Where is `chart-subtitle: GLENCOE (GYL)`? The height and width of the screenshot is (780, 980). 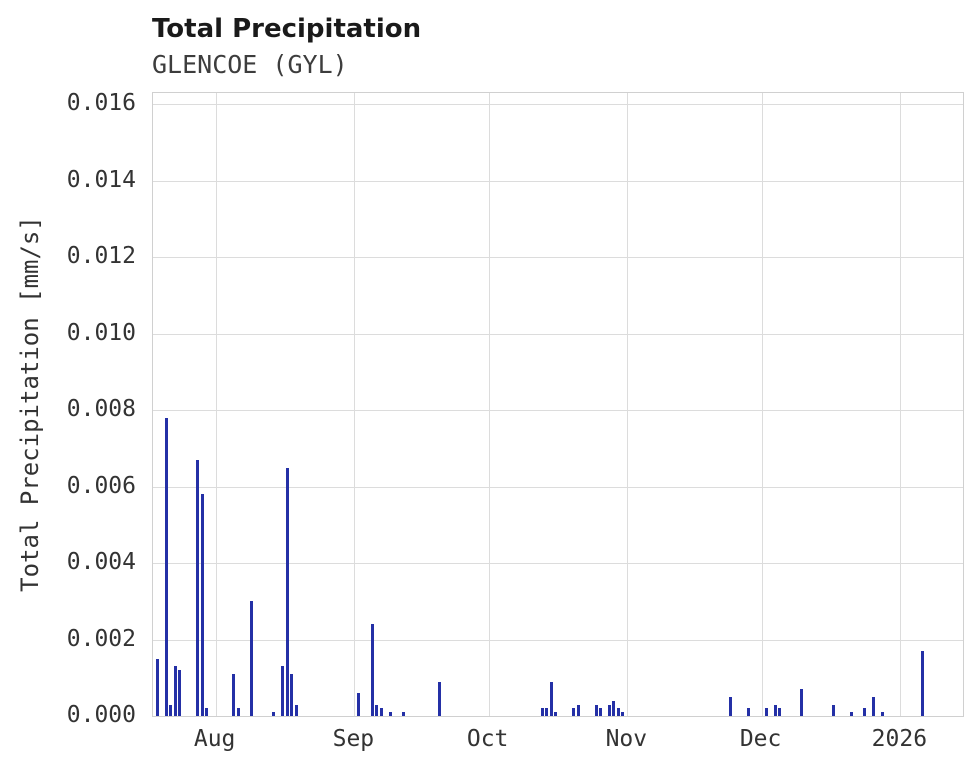 chart-subtitle: GLENCOE (GYL) is located at coordinates (250, 64).